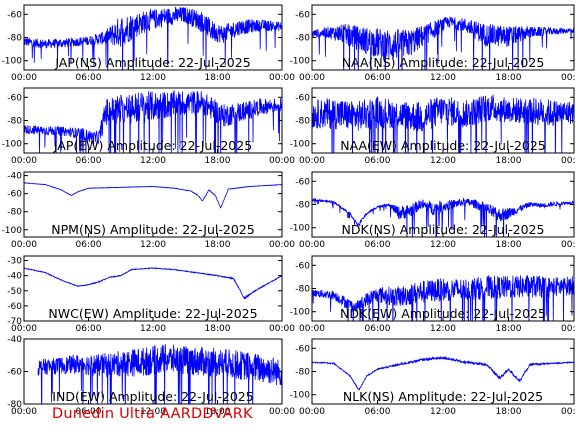 The height and width of the screenshot is (432, 576). What do you see at coordinates (443, 145) in the screenshot?
I see `panel-title: NAA(EW) Amplitude: 22-Jul-2025` at bounding box center [443, 145].